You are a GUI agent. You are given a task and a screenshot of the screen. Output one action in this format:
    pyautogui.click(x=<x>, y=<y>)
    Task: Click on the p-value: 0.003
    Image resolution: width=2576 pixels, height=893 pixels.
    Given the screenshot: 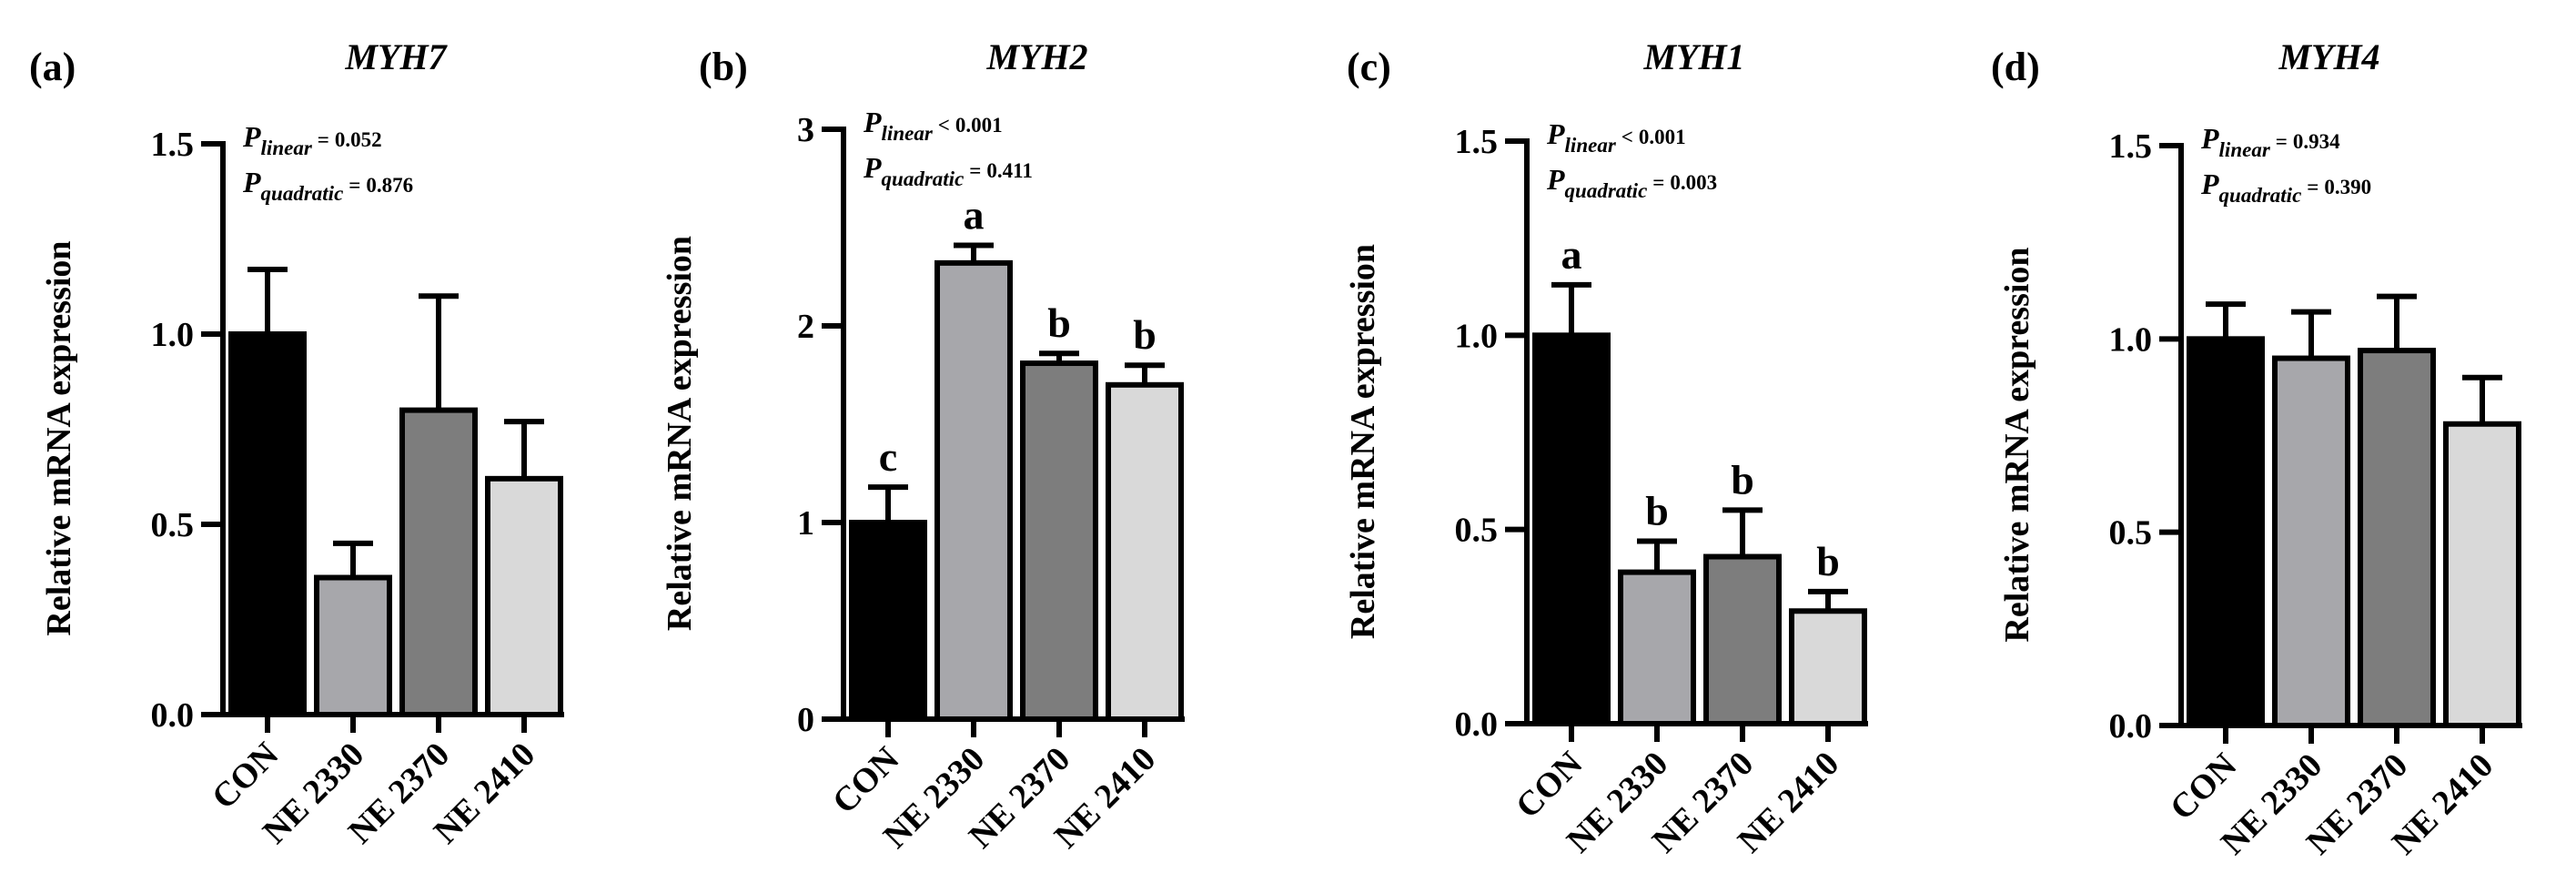 What is the action you would take?
    pyautogui.click(x=1693, y=182)
    